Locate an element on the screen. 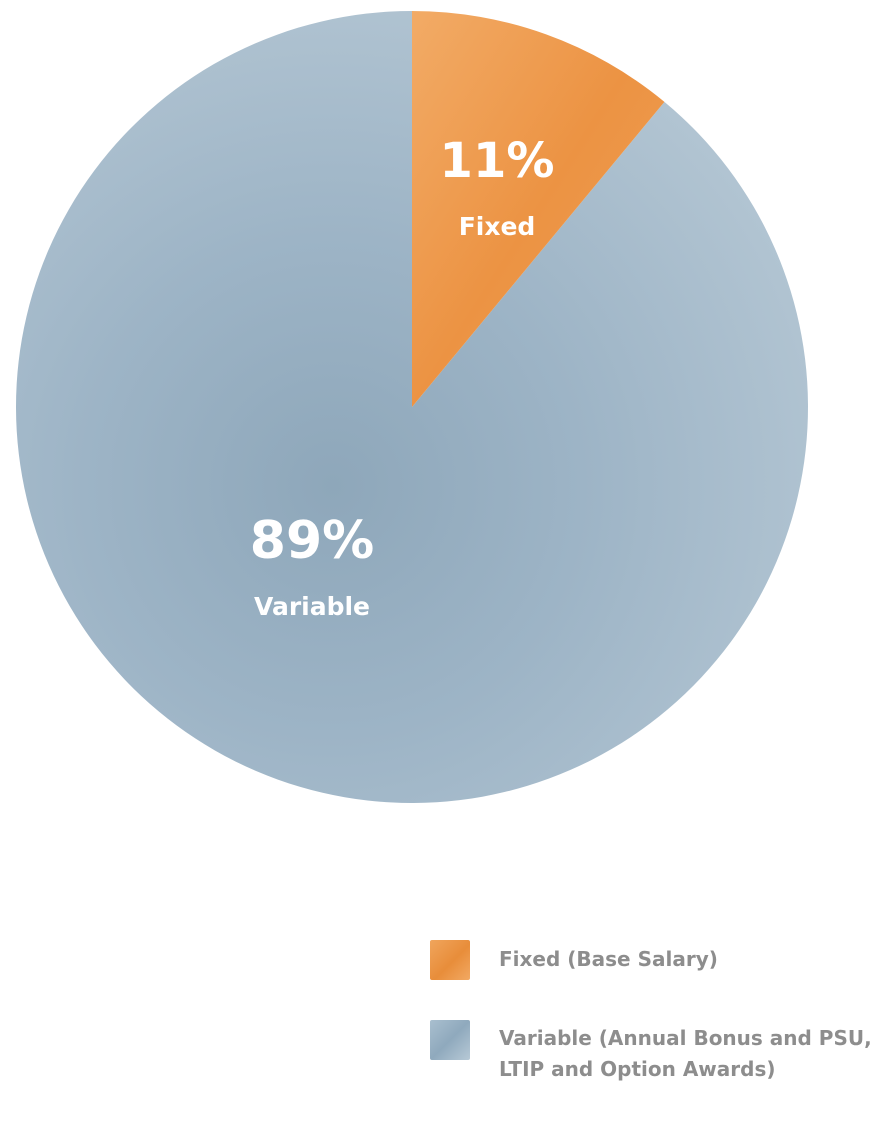 The width and height of the screenshot is (883, 1125). slice-pct-variable: 89% is located at coordinates (312, 541).